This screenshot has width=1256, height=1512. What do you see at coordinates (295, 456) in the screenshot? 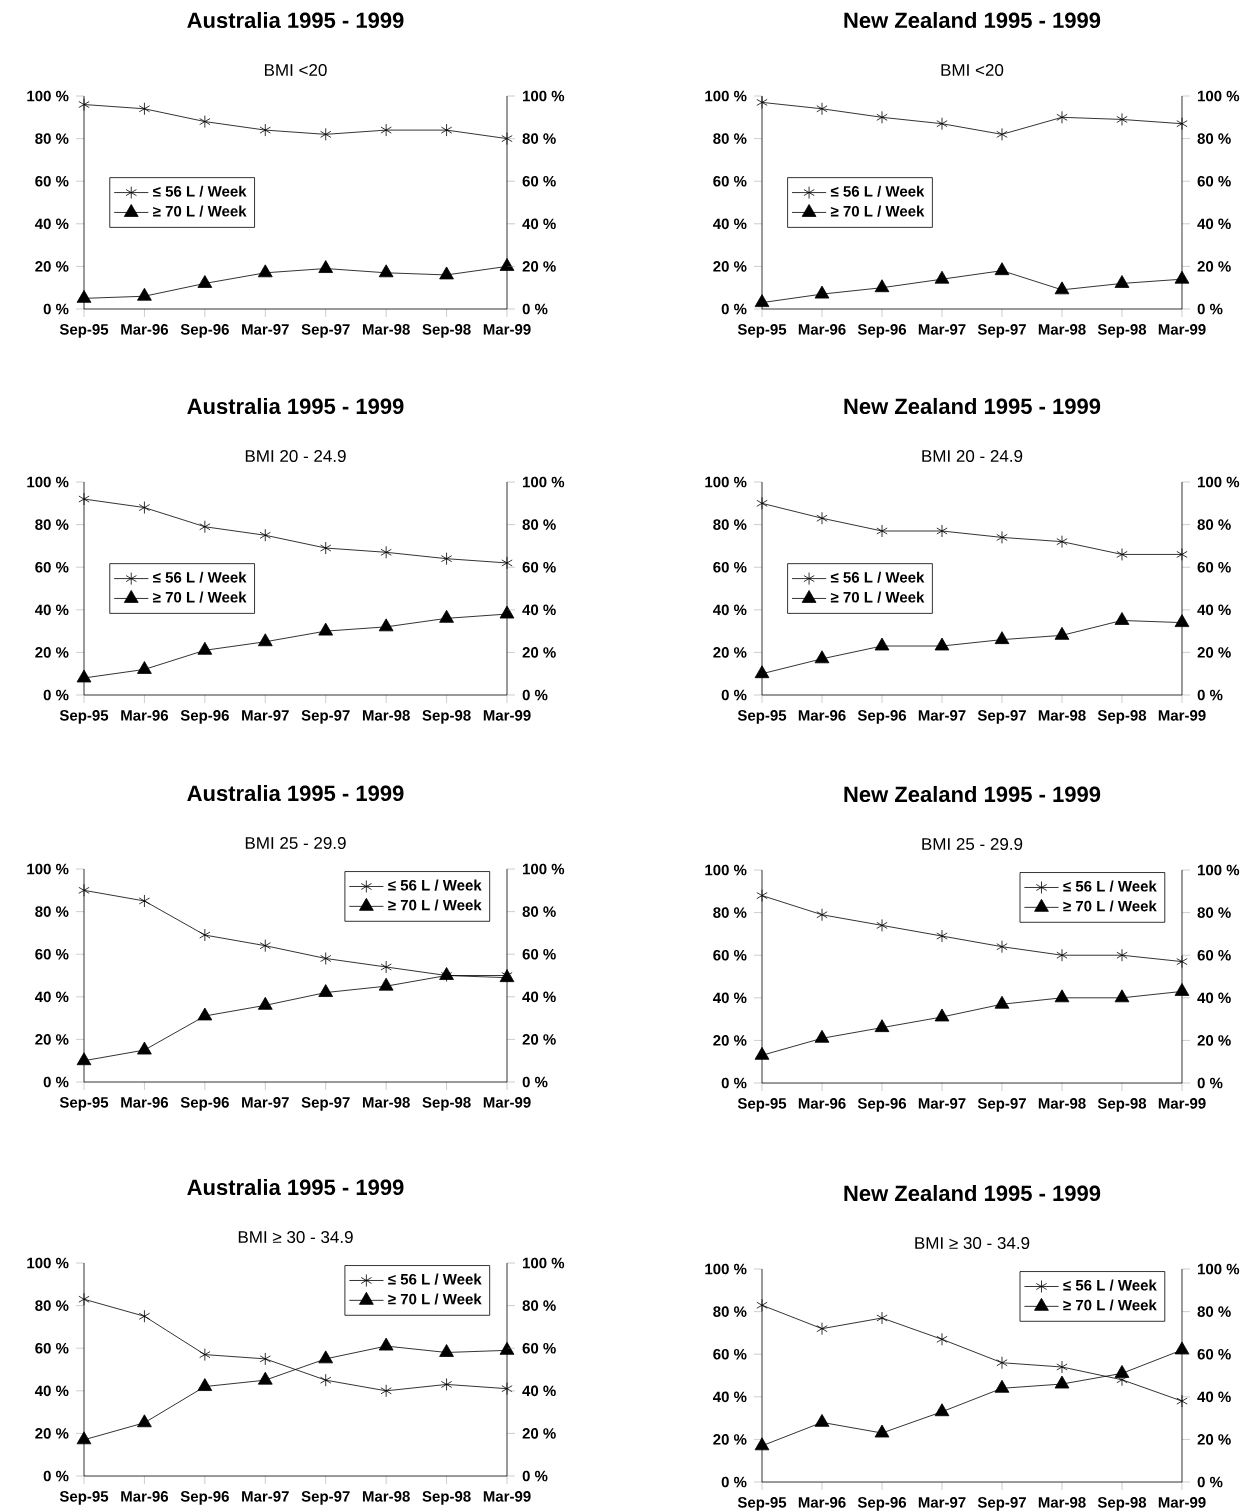
I see `chart-subtitle: BMI 20 - 24.9` at bounding box center [295, 456].